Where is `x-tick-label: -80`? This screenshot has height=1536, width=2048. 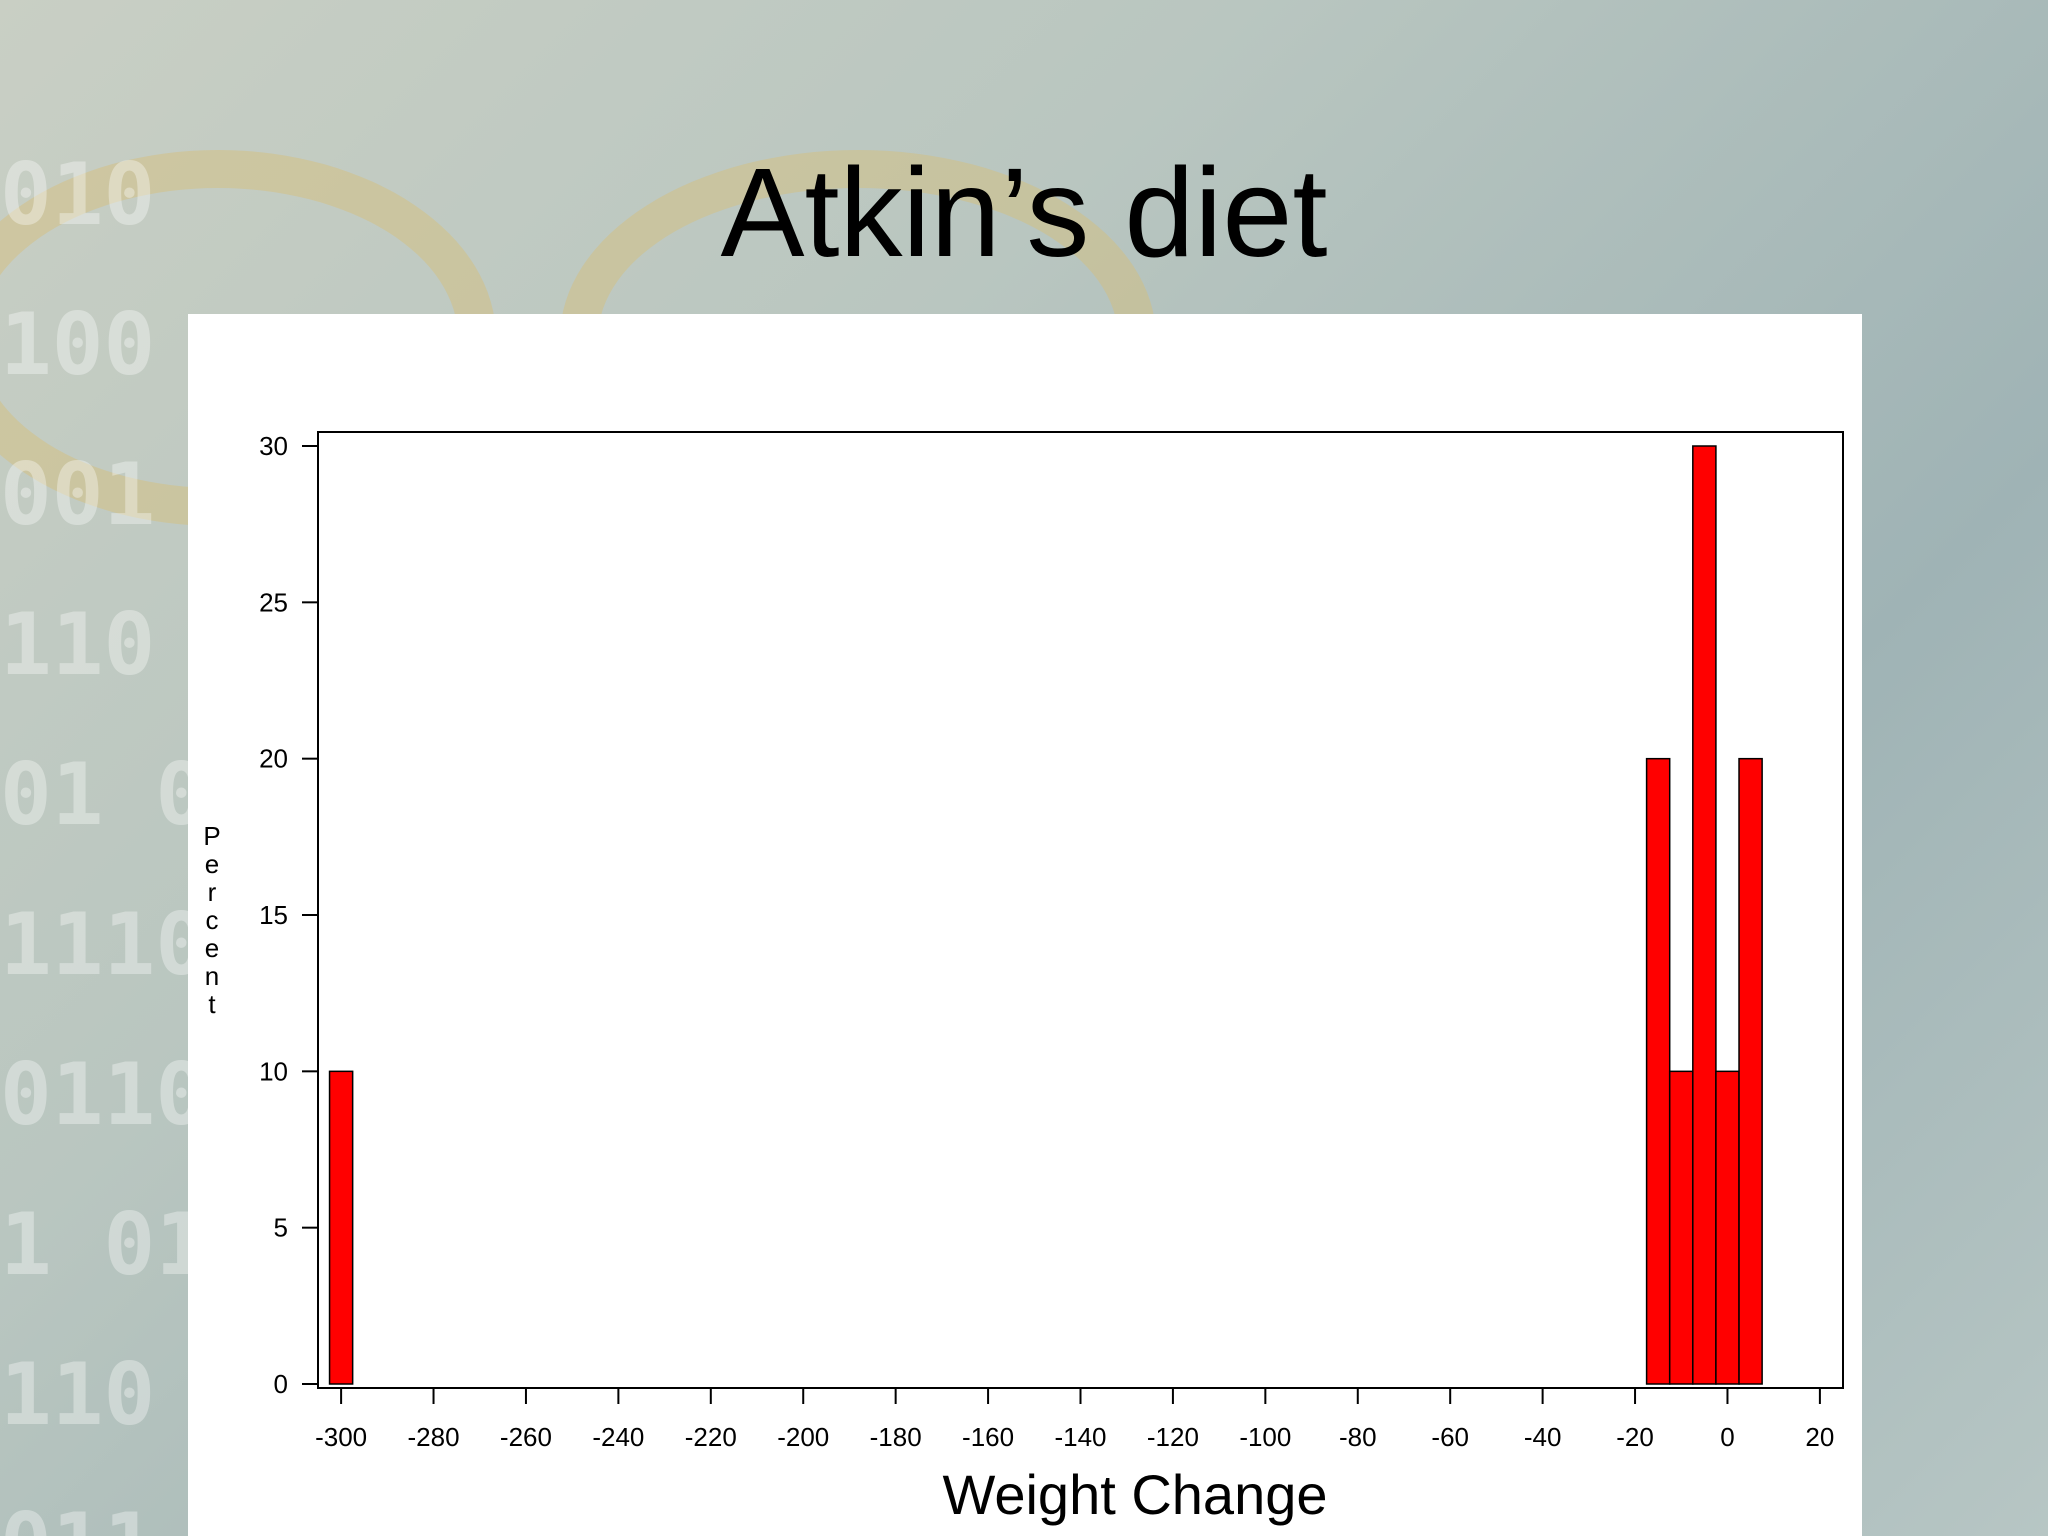
x-tick-label: -80 is located at coordinates (1358, 1437).